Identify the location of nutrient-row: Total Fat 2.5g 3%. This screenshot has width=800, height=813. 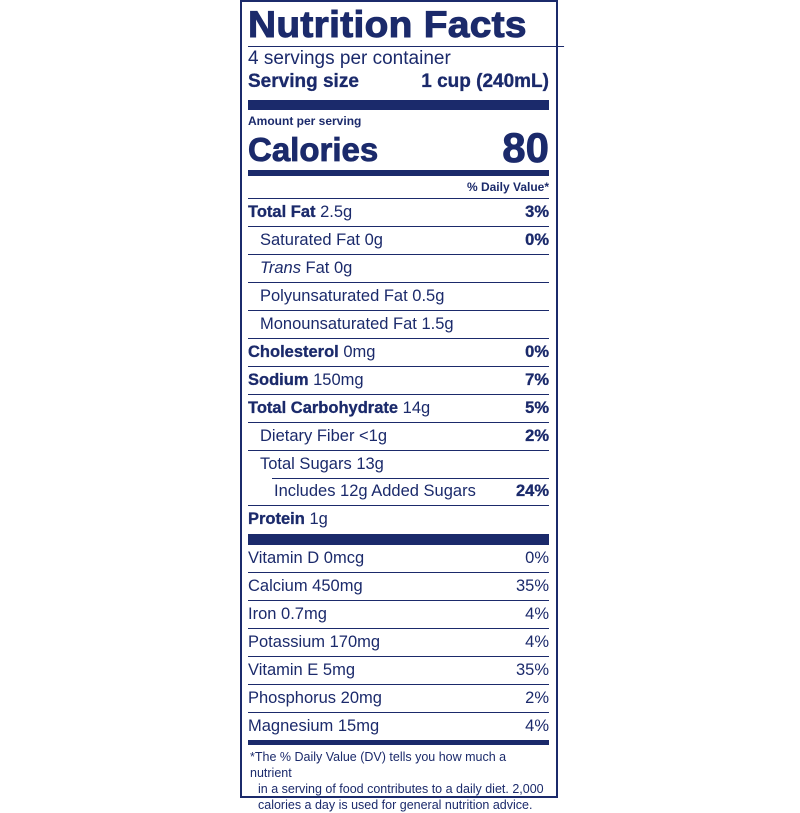
(398, 213).